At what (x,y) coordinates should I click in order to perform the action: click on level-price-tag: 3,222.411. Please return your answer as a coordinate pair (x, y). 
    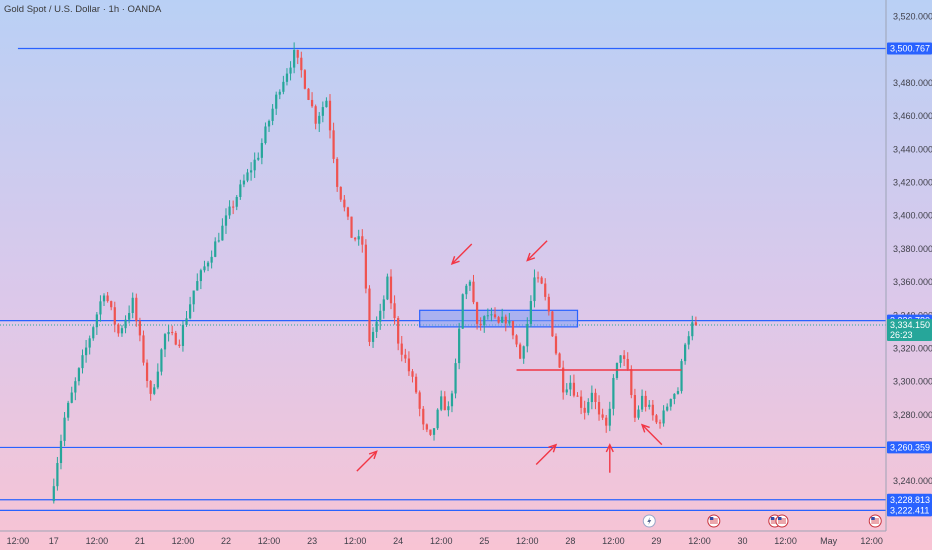
    Looking at the image, I should click on (909, 510).